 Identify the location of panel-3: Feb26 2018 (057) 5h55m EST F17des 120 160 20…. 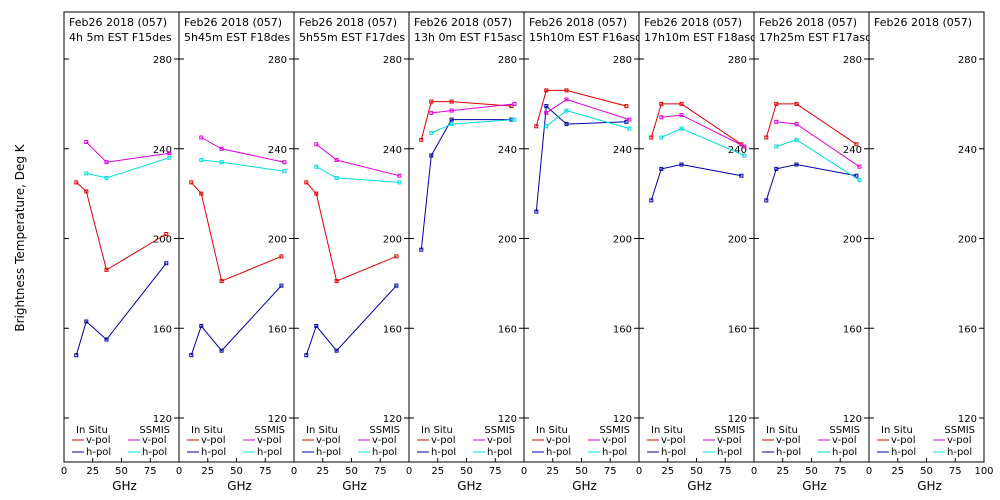
(350, 252).